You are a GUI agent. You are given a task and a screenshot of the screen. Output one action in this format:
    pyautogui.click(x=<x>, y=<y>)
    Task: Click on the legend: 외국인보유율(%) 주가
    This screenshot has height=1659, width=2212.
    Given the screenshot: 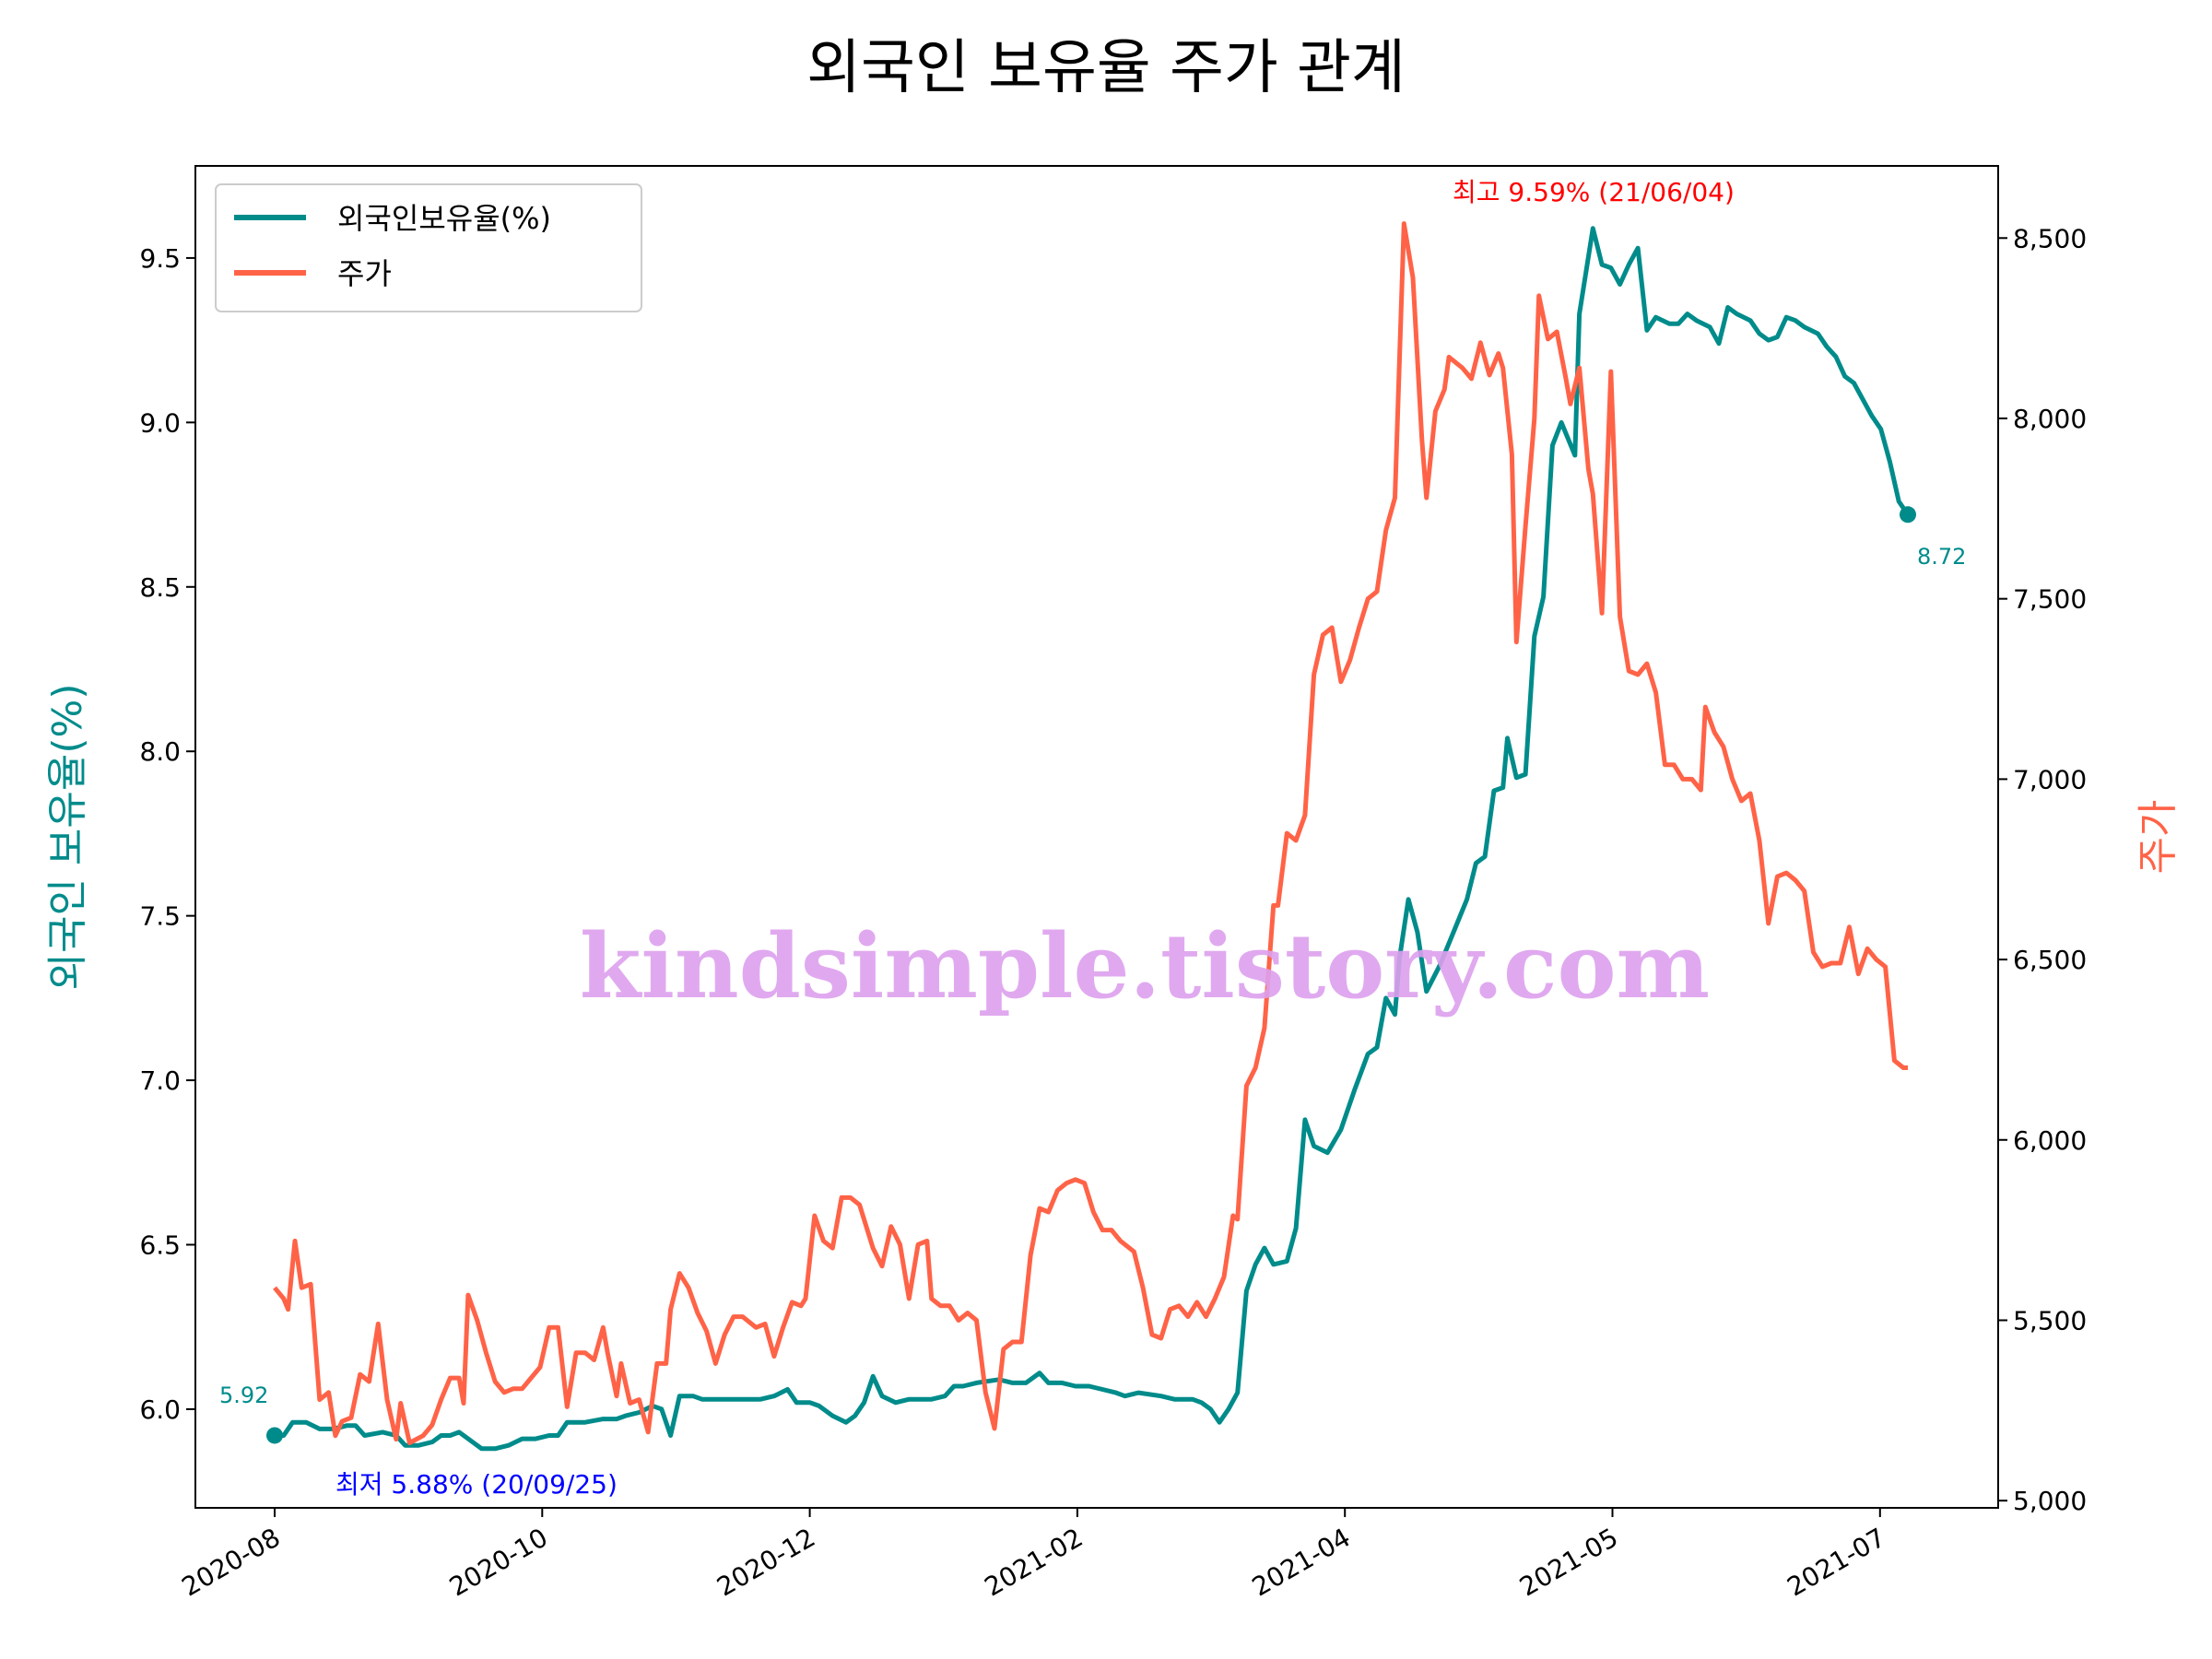 What is the action you would take?
    pyautogui.click(x=428, y=247)
    